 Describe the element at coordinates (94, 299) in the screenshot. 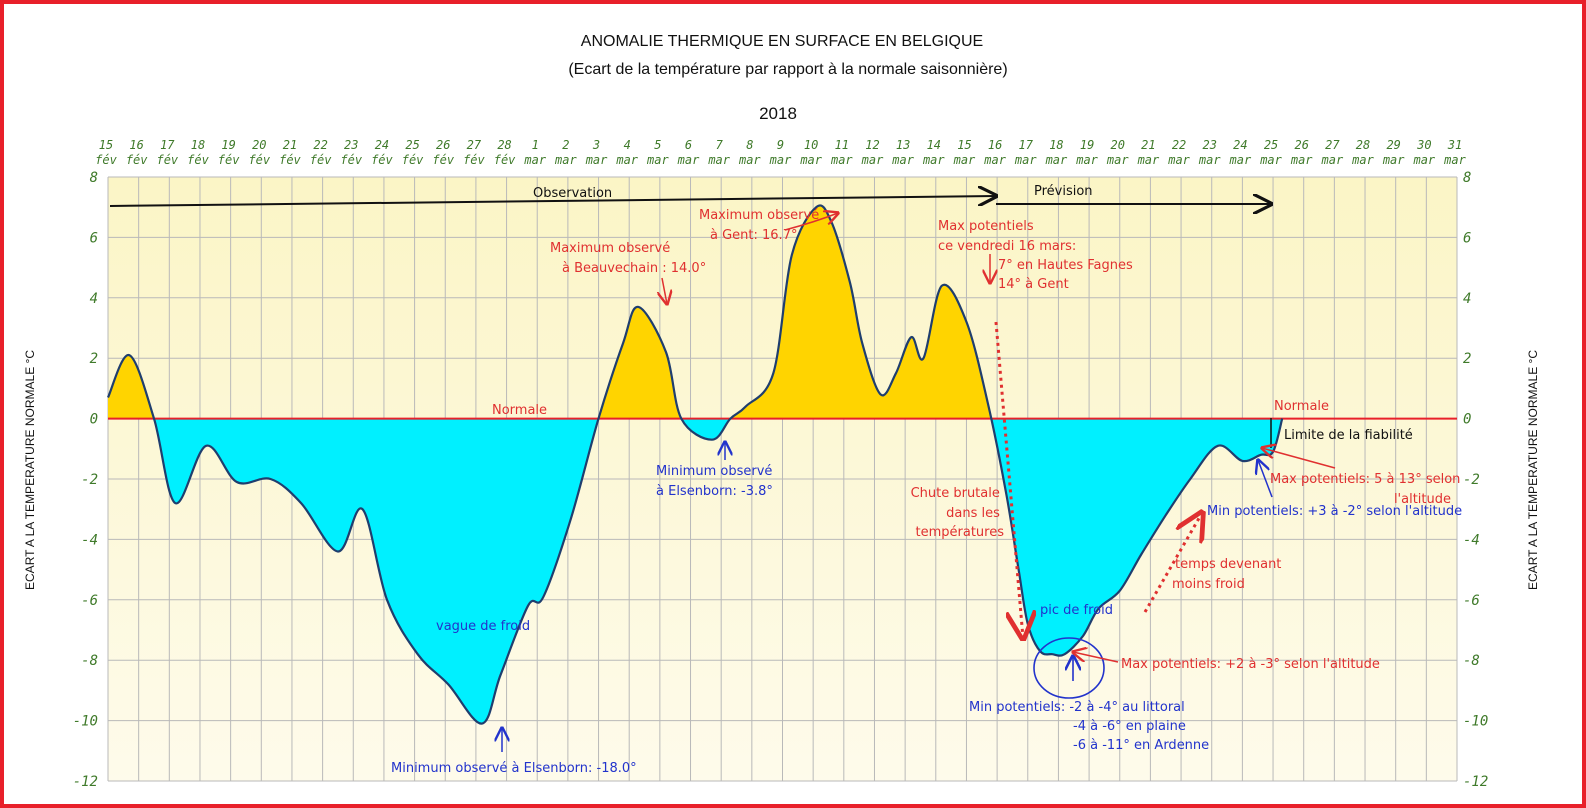

I see `y-tick-label: 4` at that location.